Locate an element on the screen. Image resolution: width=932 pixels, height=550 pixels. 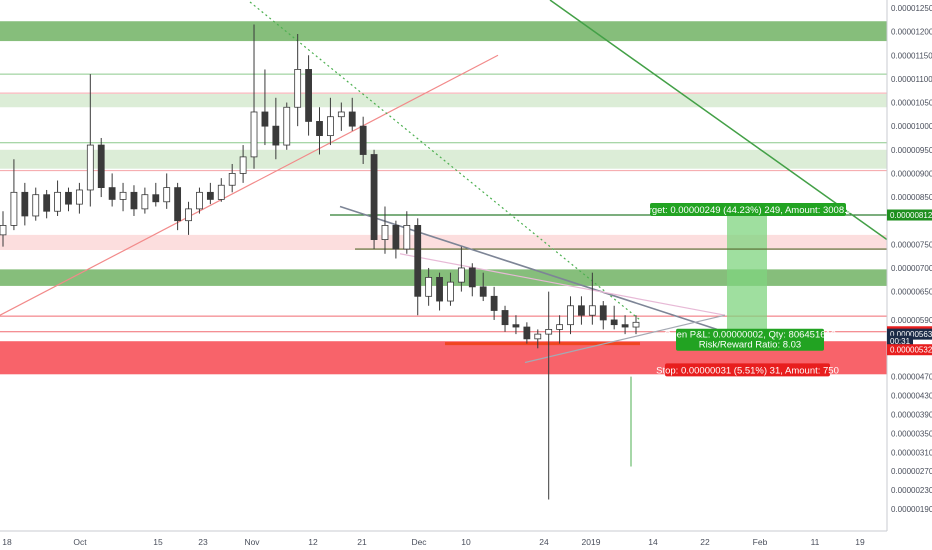
y-tick-label: 0.00001000 is located at coordinates (911, 126).